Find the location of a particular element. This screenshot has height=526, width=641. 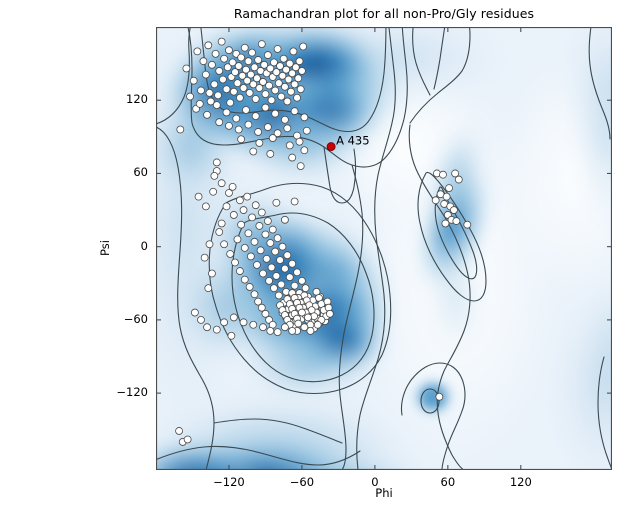

y-tick-label: −120 is located at coordinates (132, 392).